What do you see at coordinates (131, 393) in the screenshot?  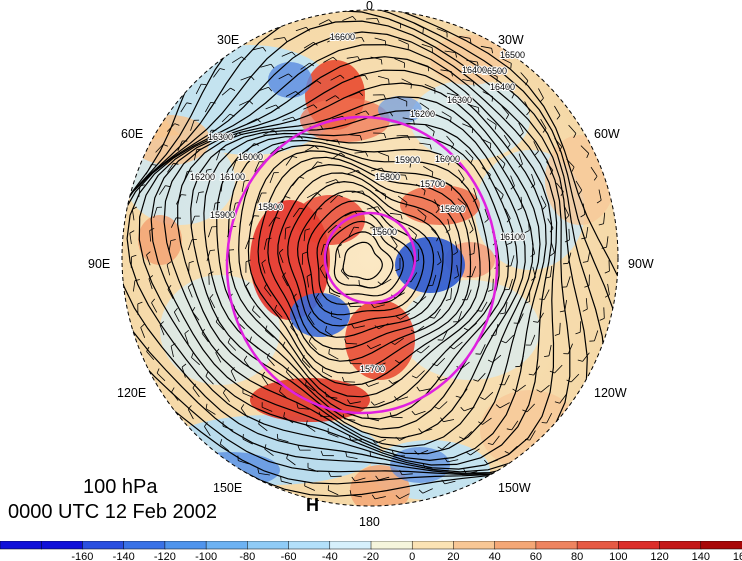 I see `lon-label-120e: 120E` at bounding box center [131, 393].